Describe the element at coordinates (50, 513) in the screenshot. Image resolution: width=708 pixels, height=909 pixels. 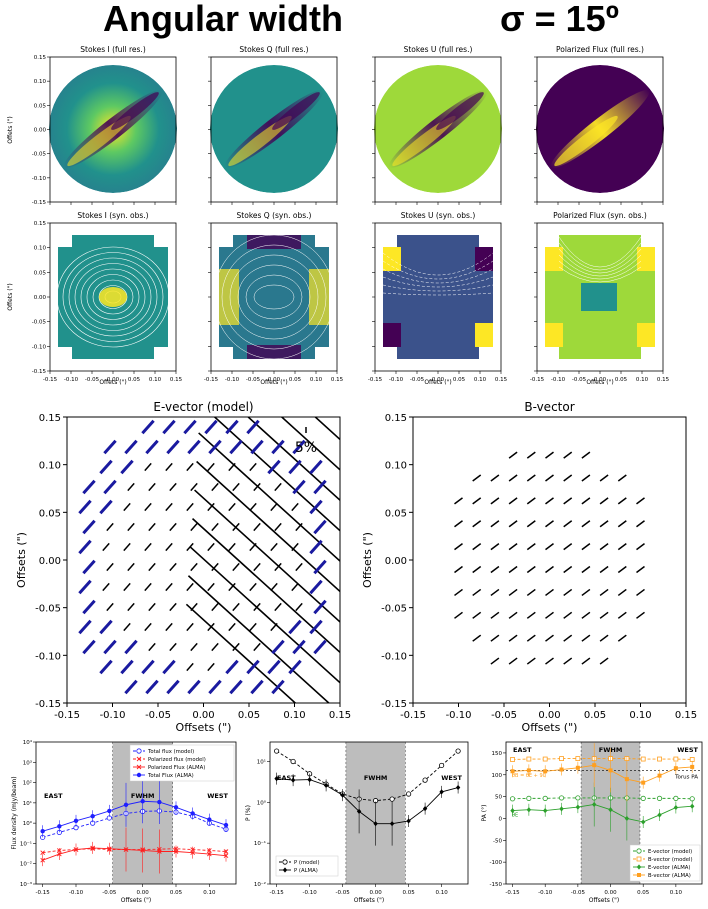
I see `evec-ytick-label: 0.05` at that location.